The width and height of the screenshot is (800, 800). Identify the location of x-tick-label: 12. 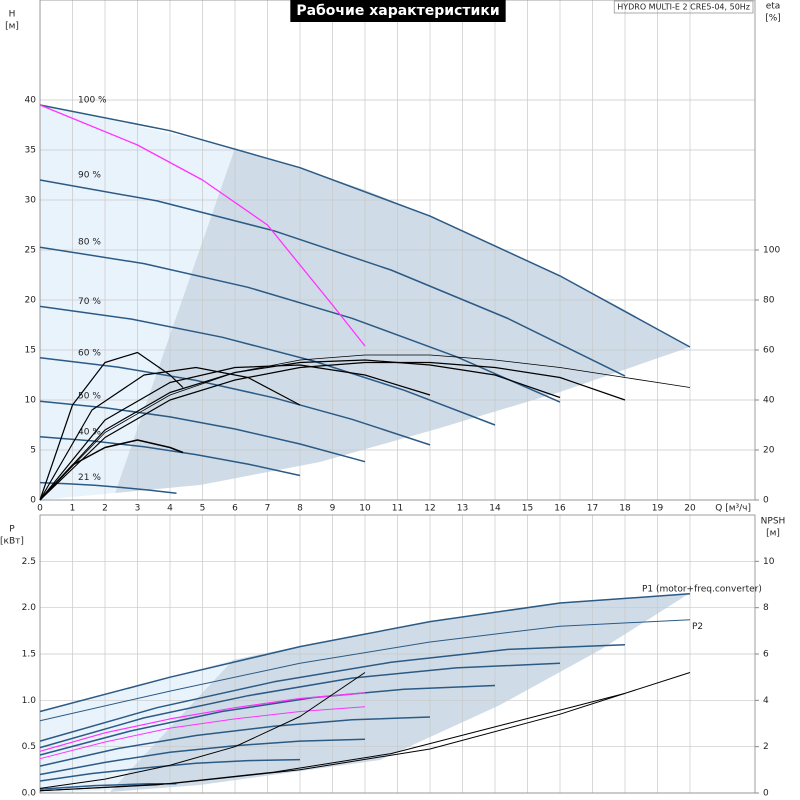
(429, 509).